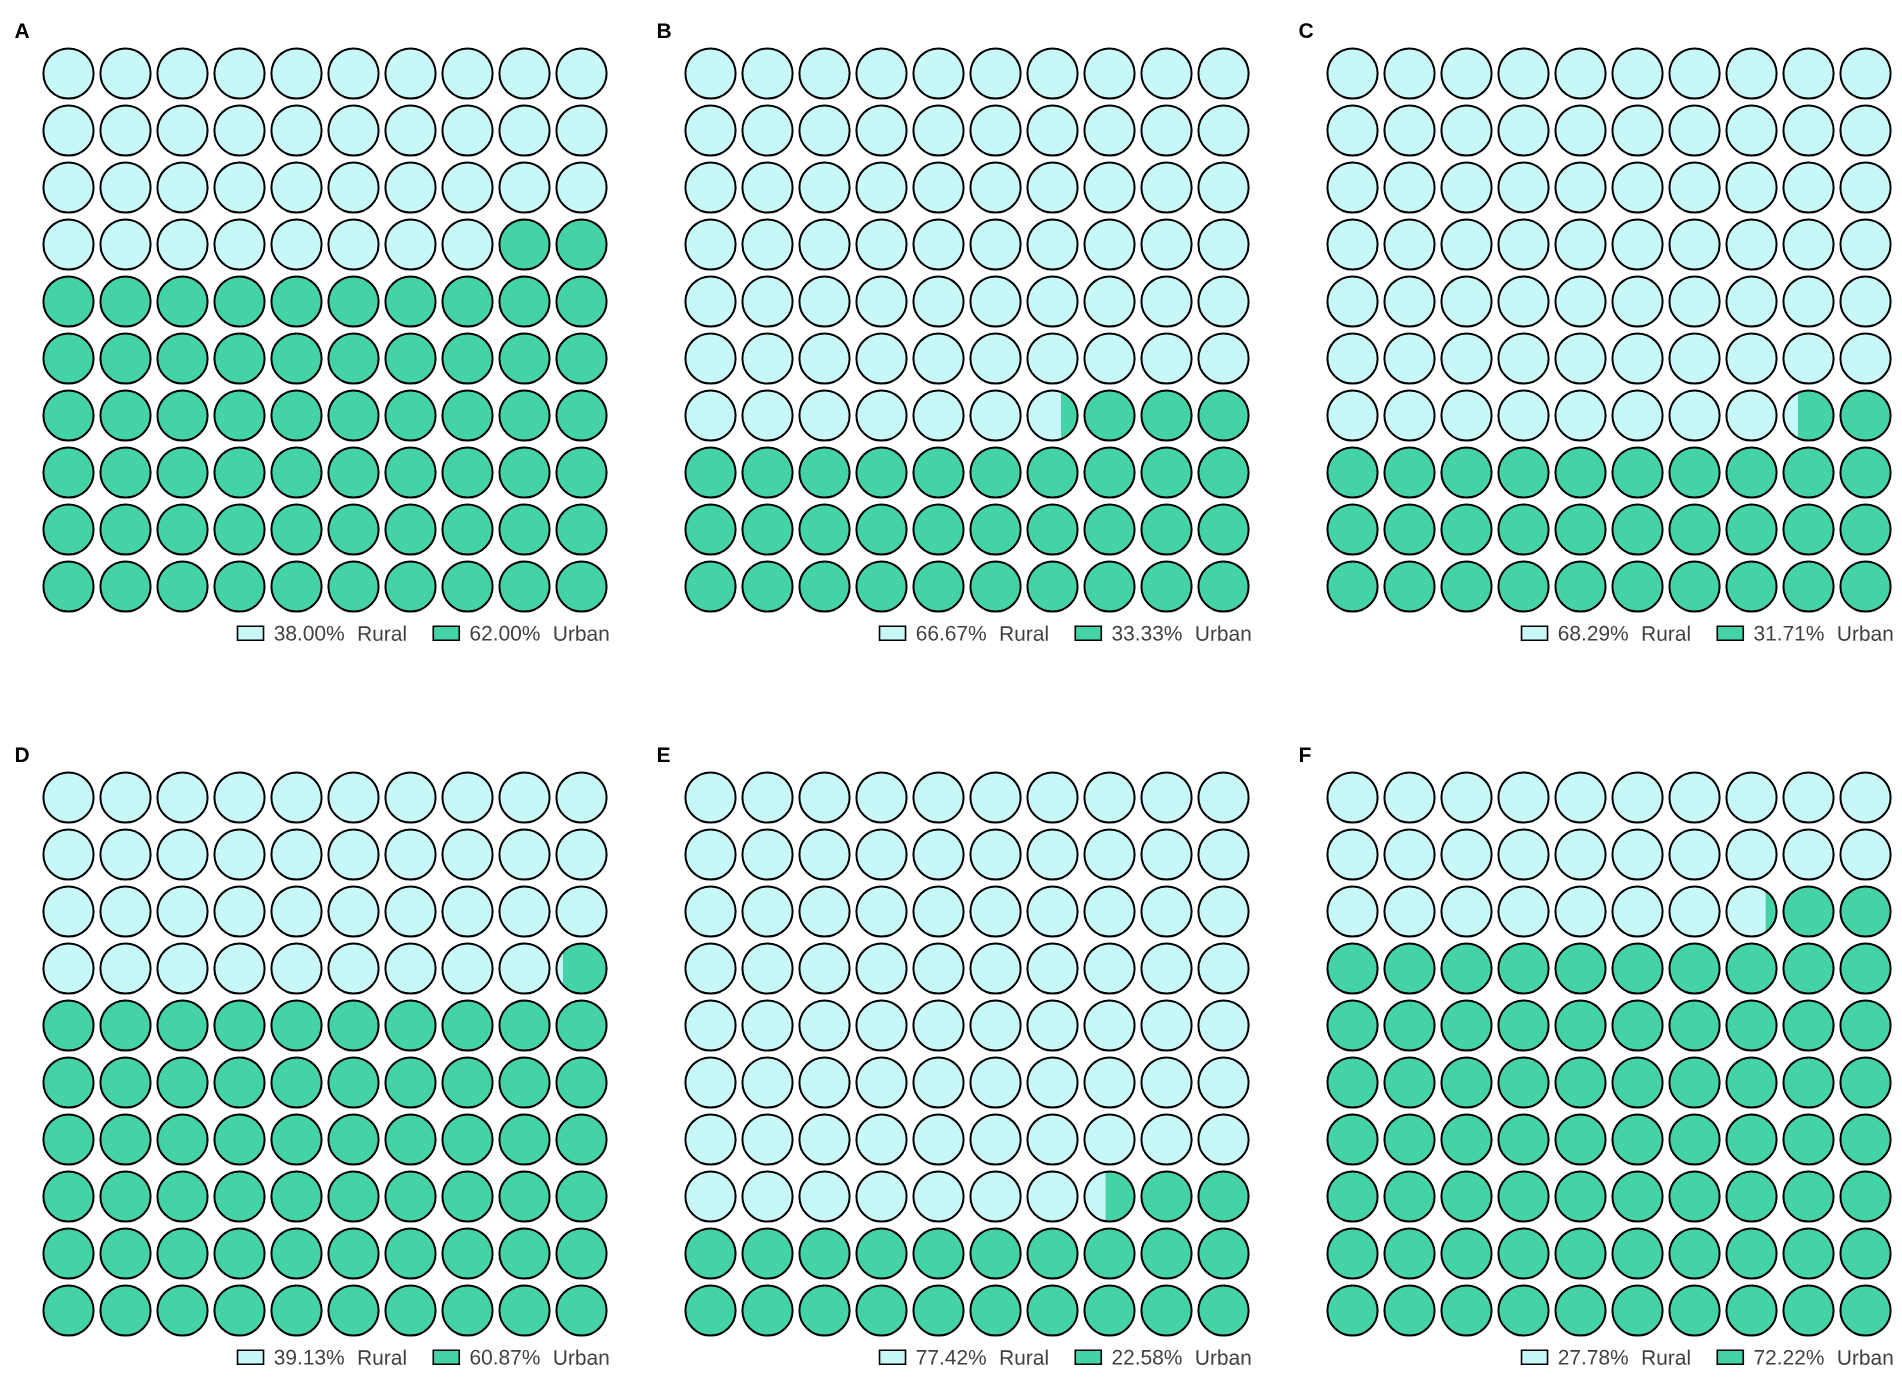 This screenshot has width=1902, height=1382. Describe the element at coordinates (951, 1357) in the screenshot. I see `data-label: 77.42%` at that location.